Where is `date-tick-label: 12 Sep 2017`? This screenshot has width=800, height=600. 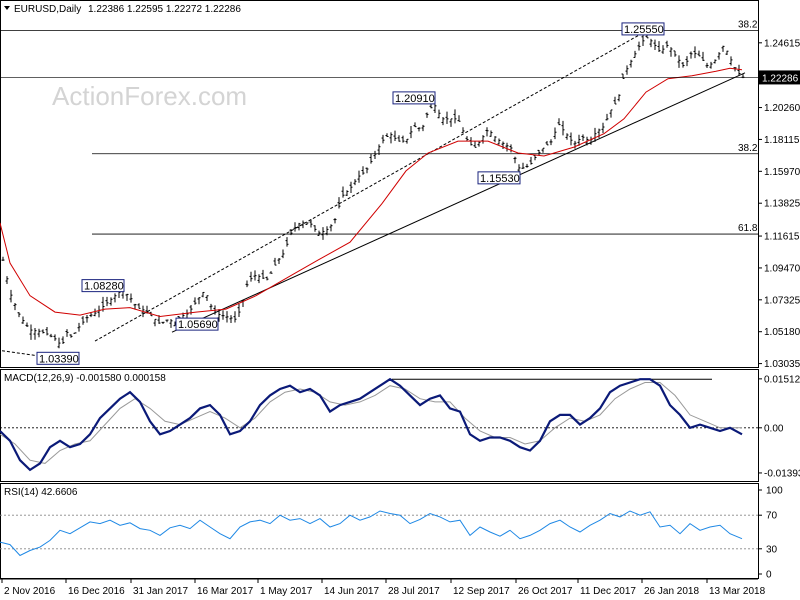
date-tick-label: 12 Sep 2017 is located at coordinates (481, 591).